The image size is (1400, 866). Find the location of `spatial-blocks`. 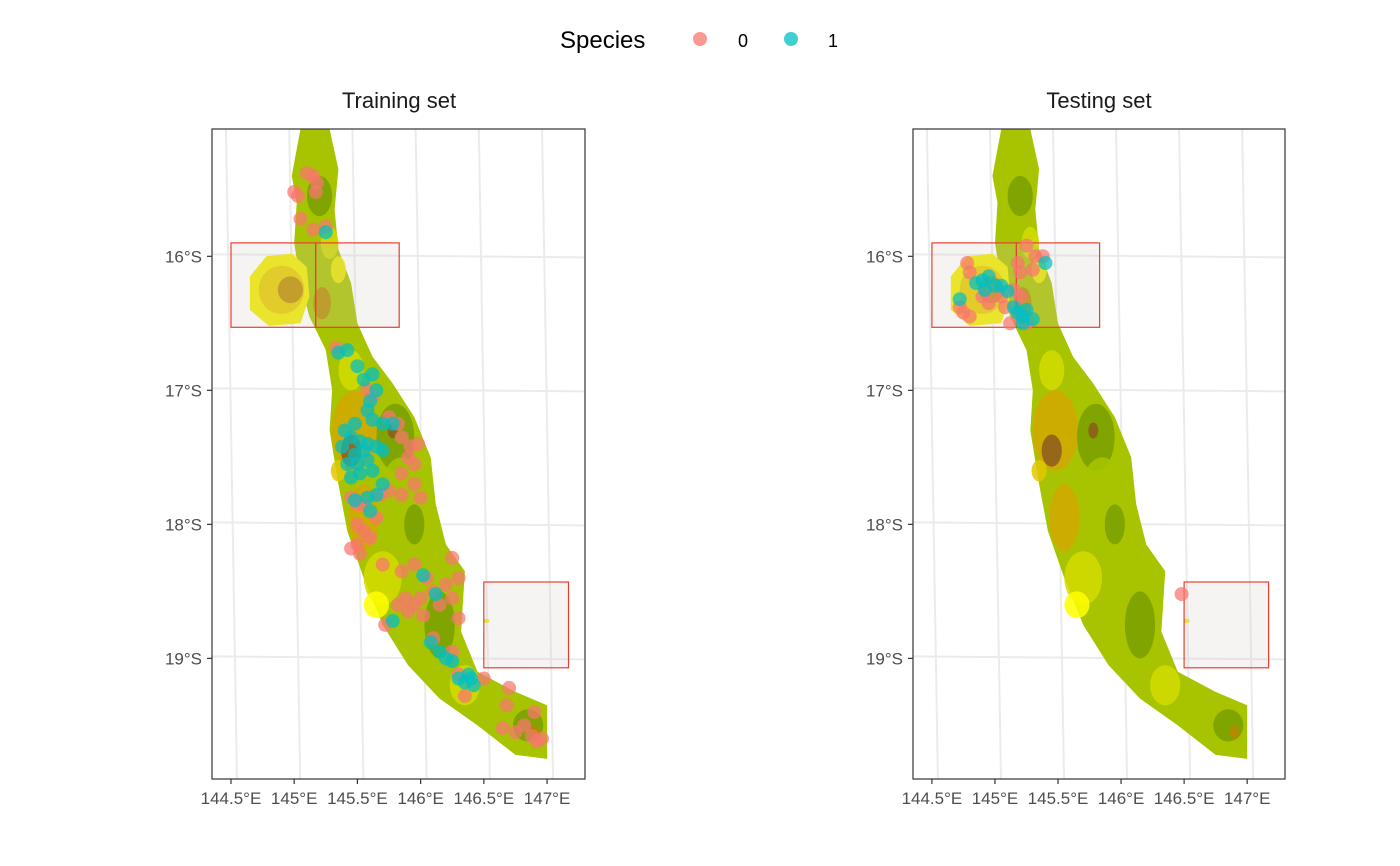

spatial-blocks is located at coordinates (400, 455).